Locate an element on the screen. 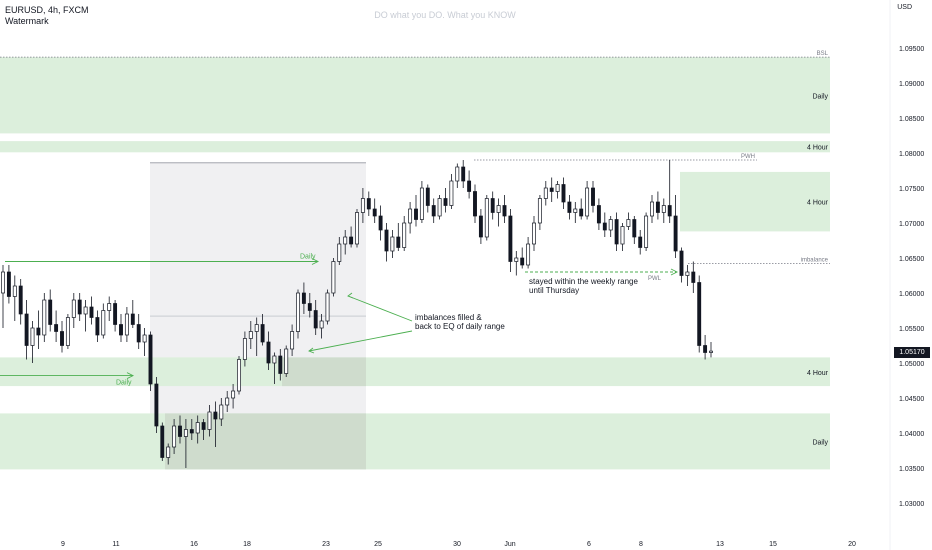  currency-label: USD is located at coordinates (904, 7).